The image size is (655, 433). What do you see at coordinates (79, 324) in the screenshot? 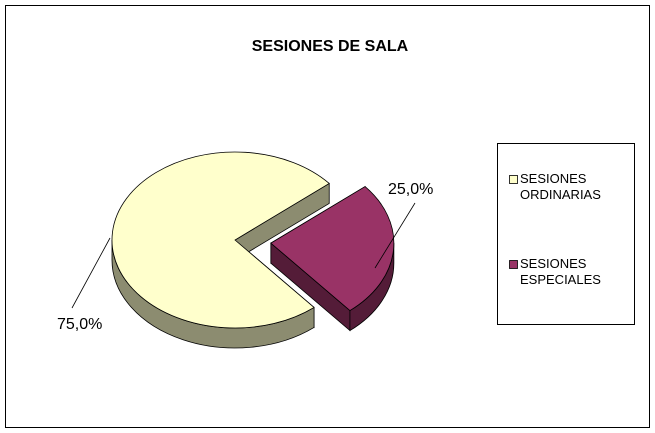
I see `data-label: 75,0%` at bounding box center [79, 324].